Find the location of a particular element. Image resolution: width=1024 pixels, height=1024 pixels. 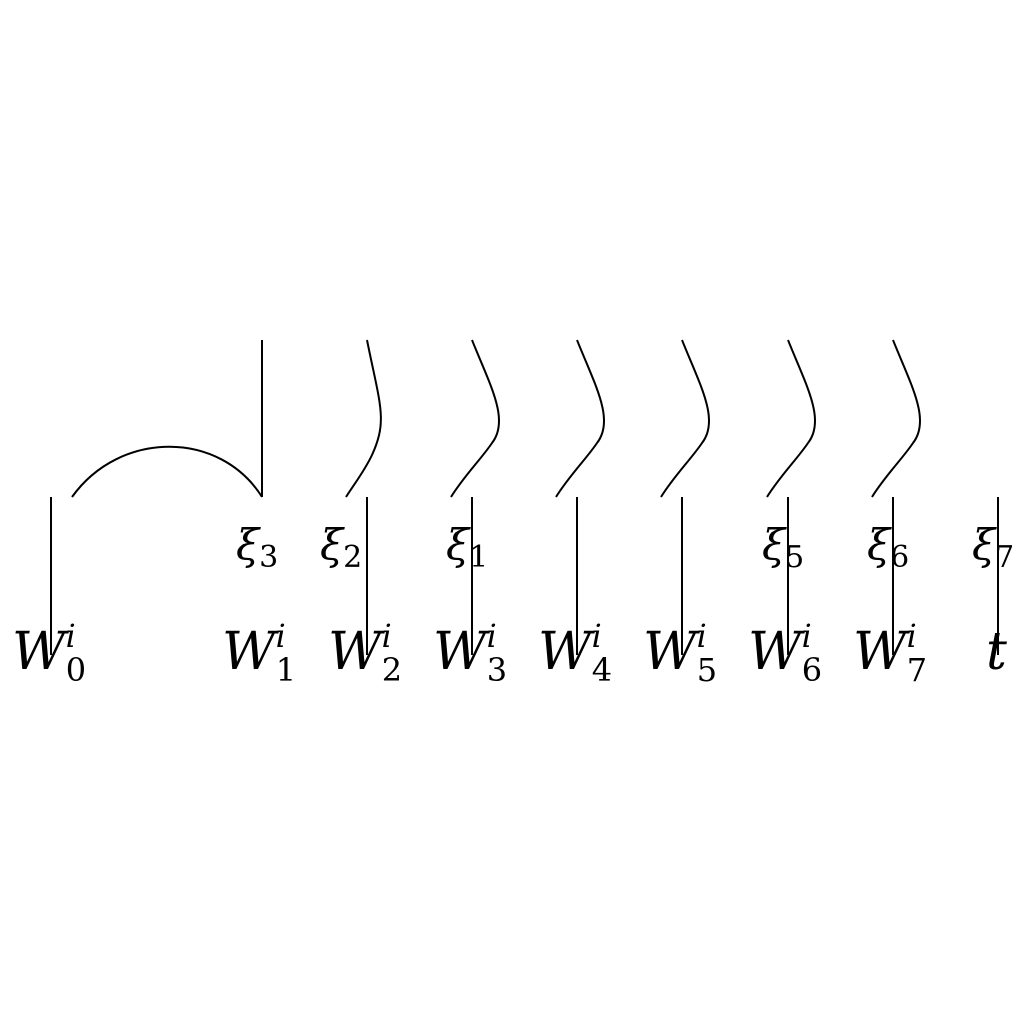

t-label: t is located at coordinates (996, 652).